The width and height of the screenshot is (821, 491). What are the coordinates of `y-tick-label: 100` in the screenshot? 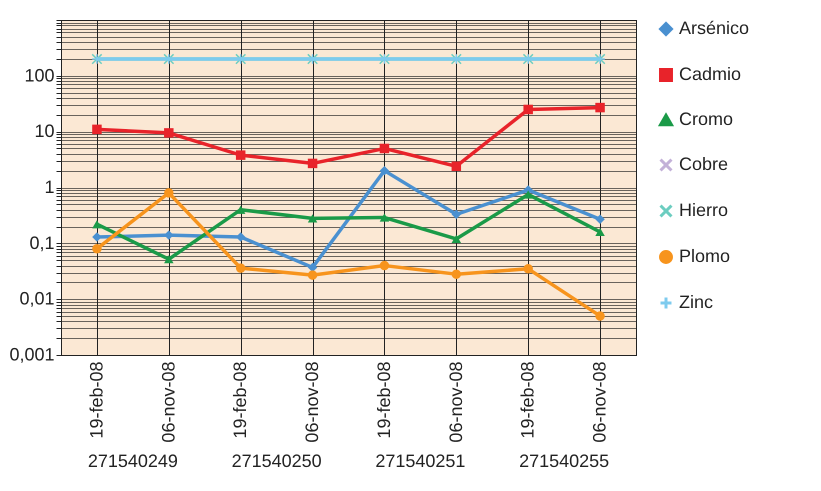 It's located at (39, 75).